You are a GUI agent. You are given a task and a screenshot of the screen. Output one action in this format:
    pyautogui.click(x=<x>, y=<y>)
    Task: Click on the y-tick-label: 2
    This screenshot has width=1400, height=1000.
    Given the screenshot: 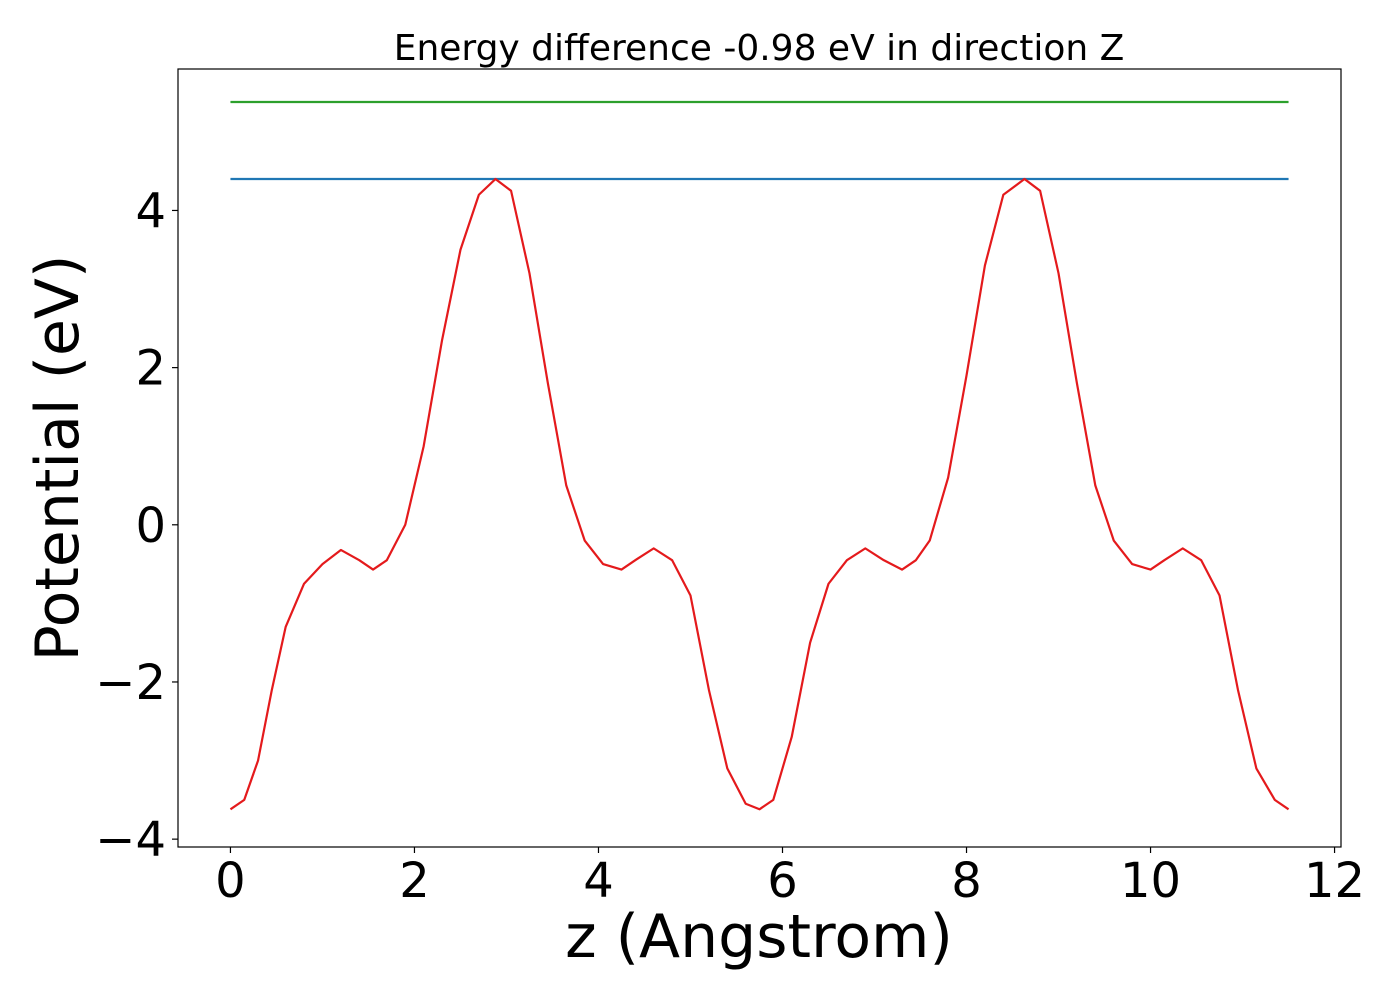 What is the action you would take?
    pyautogui.click(x=150, y=369)
    